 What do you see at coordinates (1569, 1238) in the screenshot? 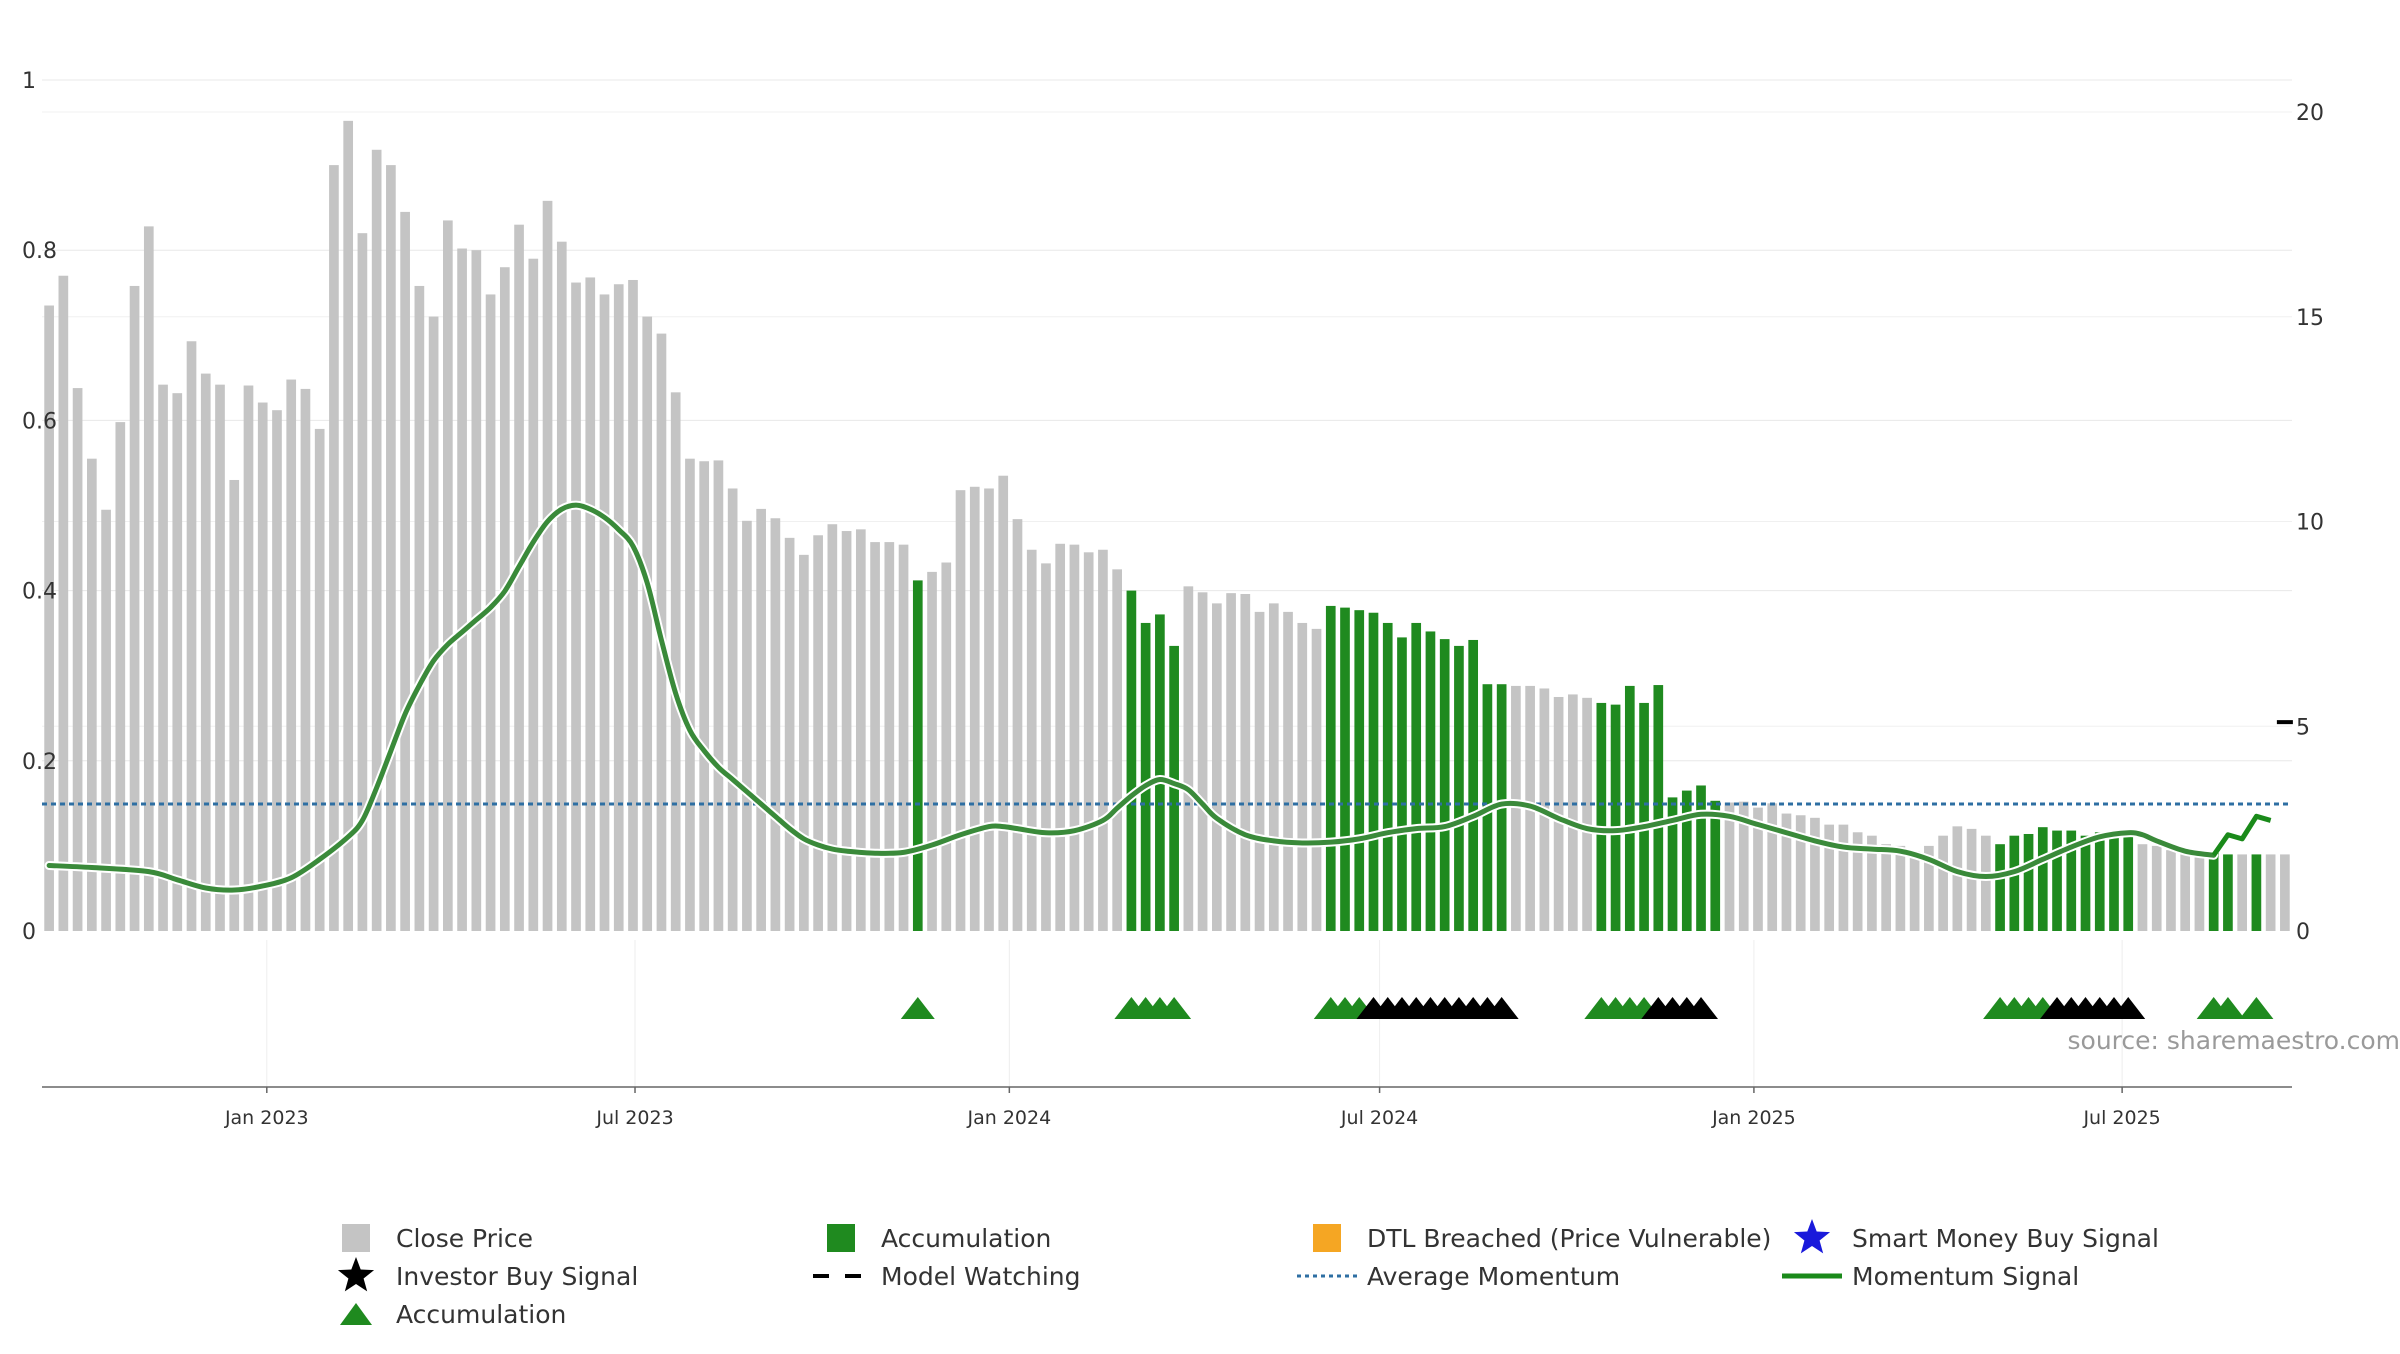
I see `legend-label: DTL Breached (Price Vulnerable)` at bounding box center [1569, 1238].